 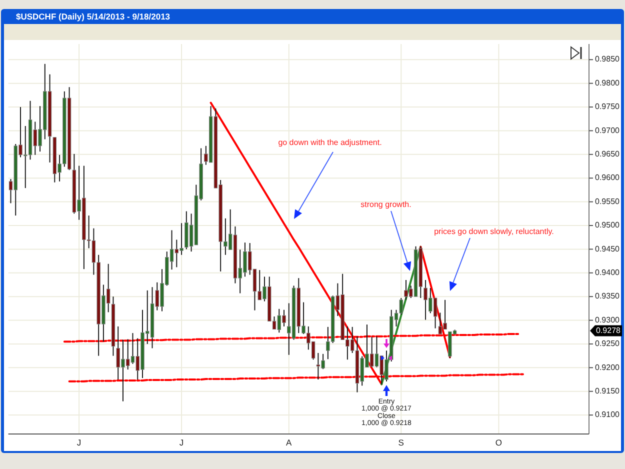 I want to click on y-tick-label: 0.9450, so click(x=607, y=249).